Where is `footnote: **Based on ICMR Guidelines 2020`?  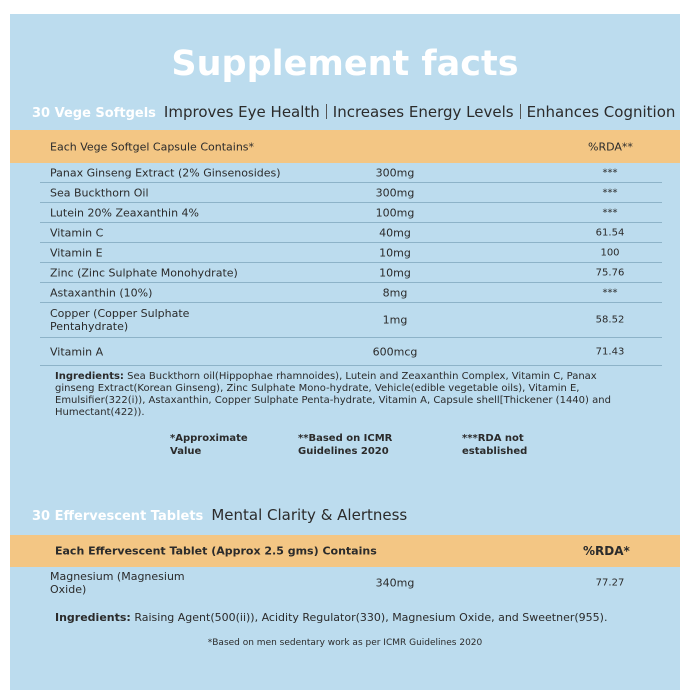 footnote: **Based on ICMR Guidelines 2020 is located at coordinates (345, 445).